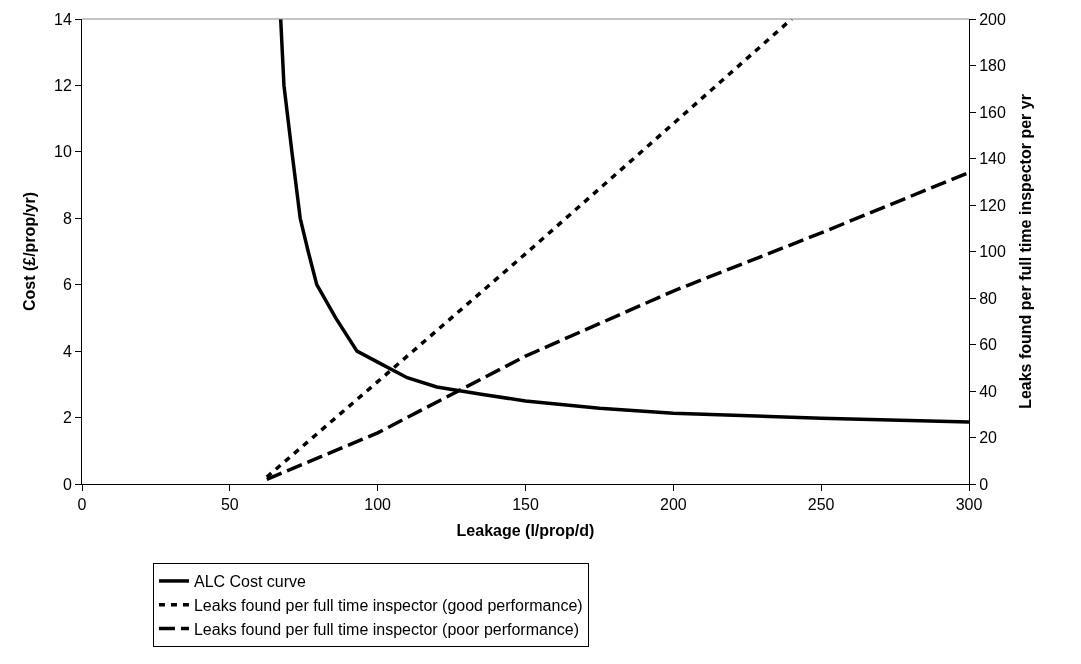  I want to click on y2-tick-label: 80, so click(988, 298).